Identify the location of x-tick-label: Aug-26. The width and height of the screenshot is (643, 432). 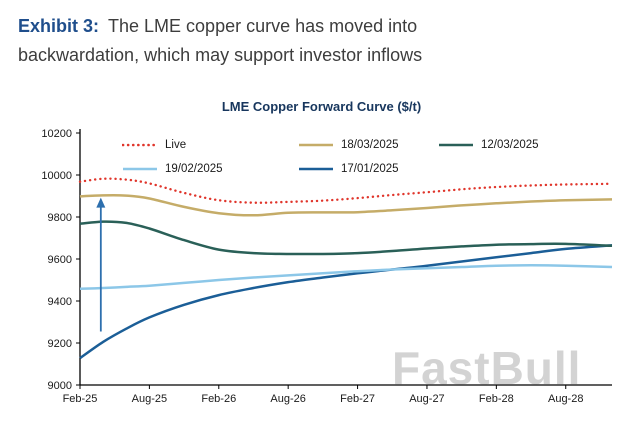
(287, 399).